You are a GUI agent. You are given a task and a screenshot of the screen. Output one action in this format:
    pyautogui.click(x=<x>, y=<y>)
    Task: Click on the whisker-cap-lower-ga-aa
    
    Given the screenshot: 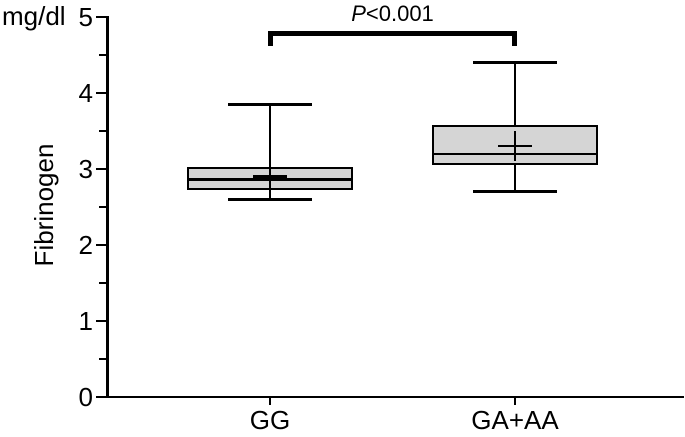 What is the action you would take?
    pyautogui.click(x=515, y=192)
    